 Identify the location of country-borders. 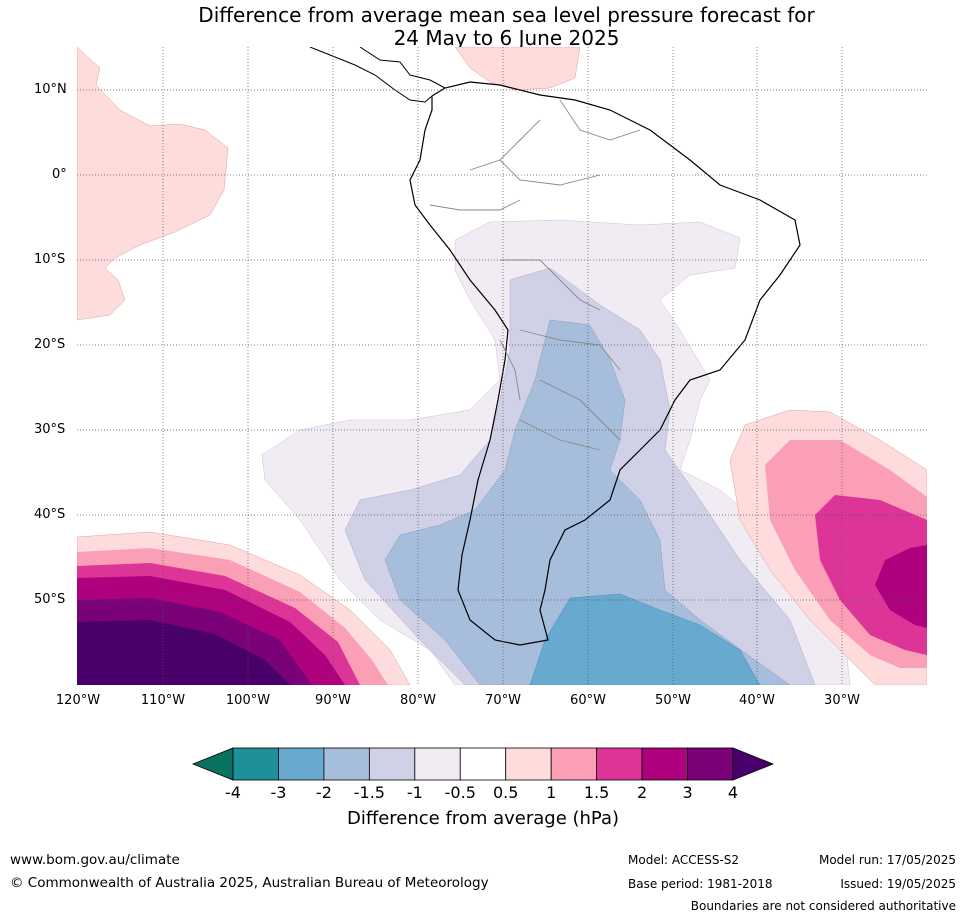
(535, 275).